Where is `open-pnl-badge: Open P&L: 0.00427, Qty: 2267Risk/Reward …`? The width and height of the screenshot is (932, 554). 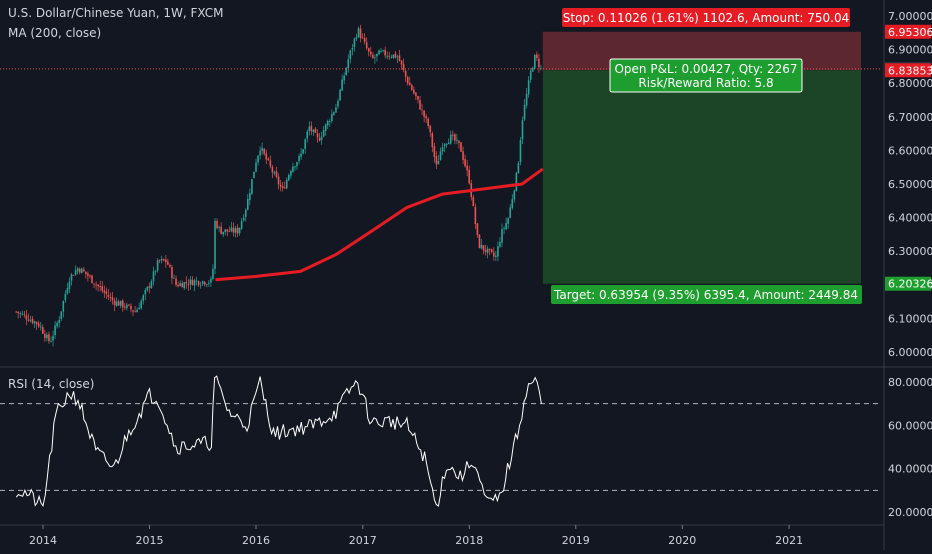
open-pnl-badge: Open P&L: 0.00427, Qty: 2267Risk/Reward … is located at coordinates (706, 75).